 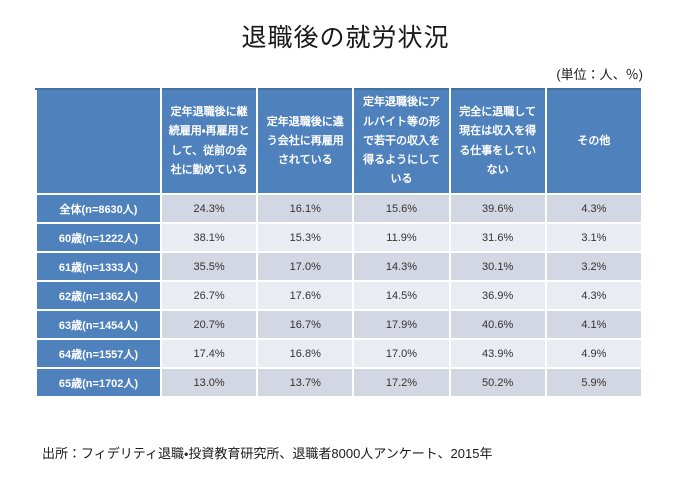 I want to click on value-cell: 17.2%, so click(x=401, y=382).